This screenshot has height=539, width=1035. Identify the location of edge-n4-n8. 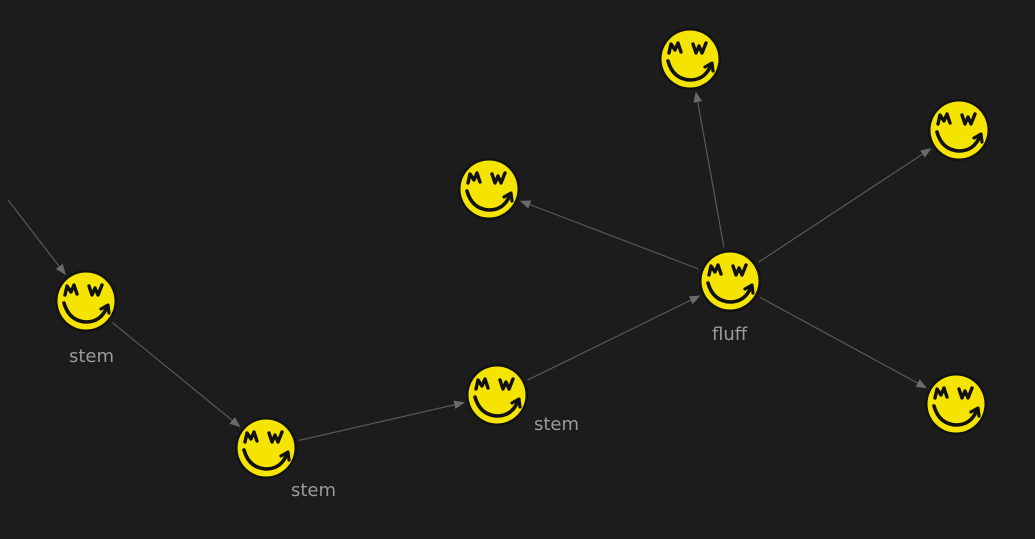
(843, 342).